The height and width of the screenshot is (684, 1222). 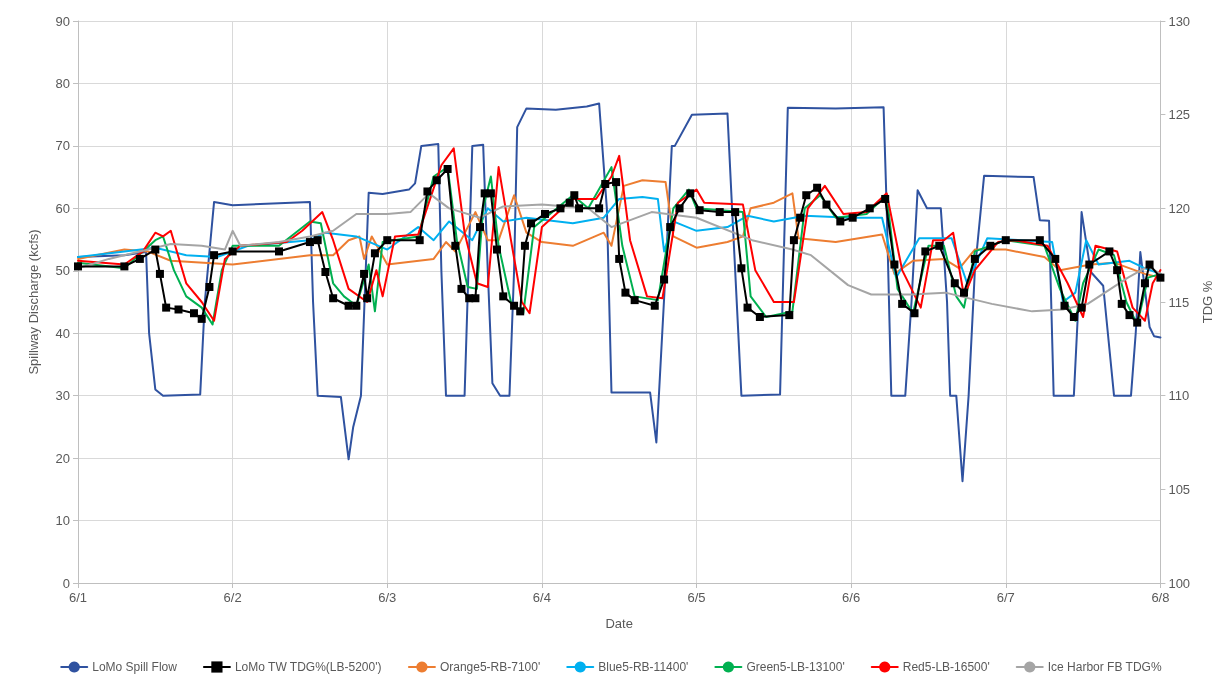 What do you see at coordinates (1179, 302) in the screenshot?
I see `y2-tick-label: 115` at bounding box center [1179, 302].